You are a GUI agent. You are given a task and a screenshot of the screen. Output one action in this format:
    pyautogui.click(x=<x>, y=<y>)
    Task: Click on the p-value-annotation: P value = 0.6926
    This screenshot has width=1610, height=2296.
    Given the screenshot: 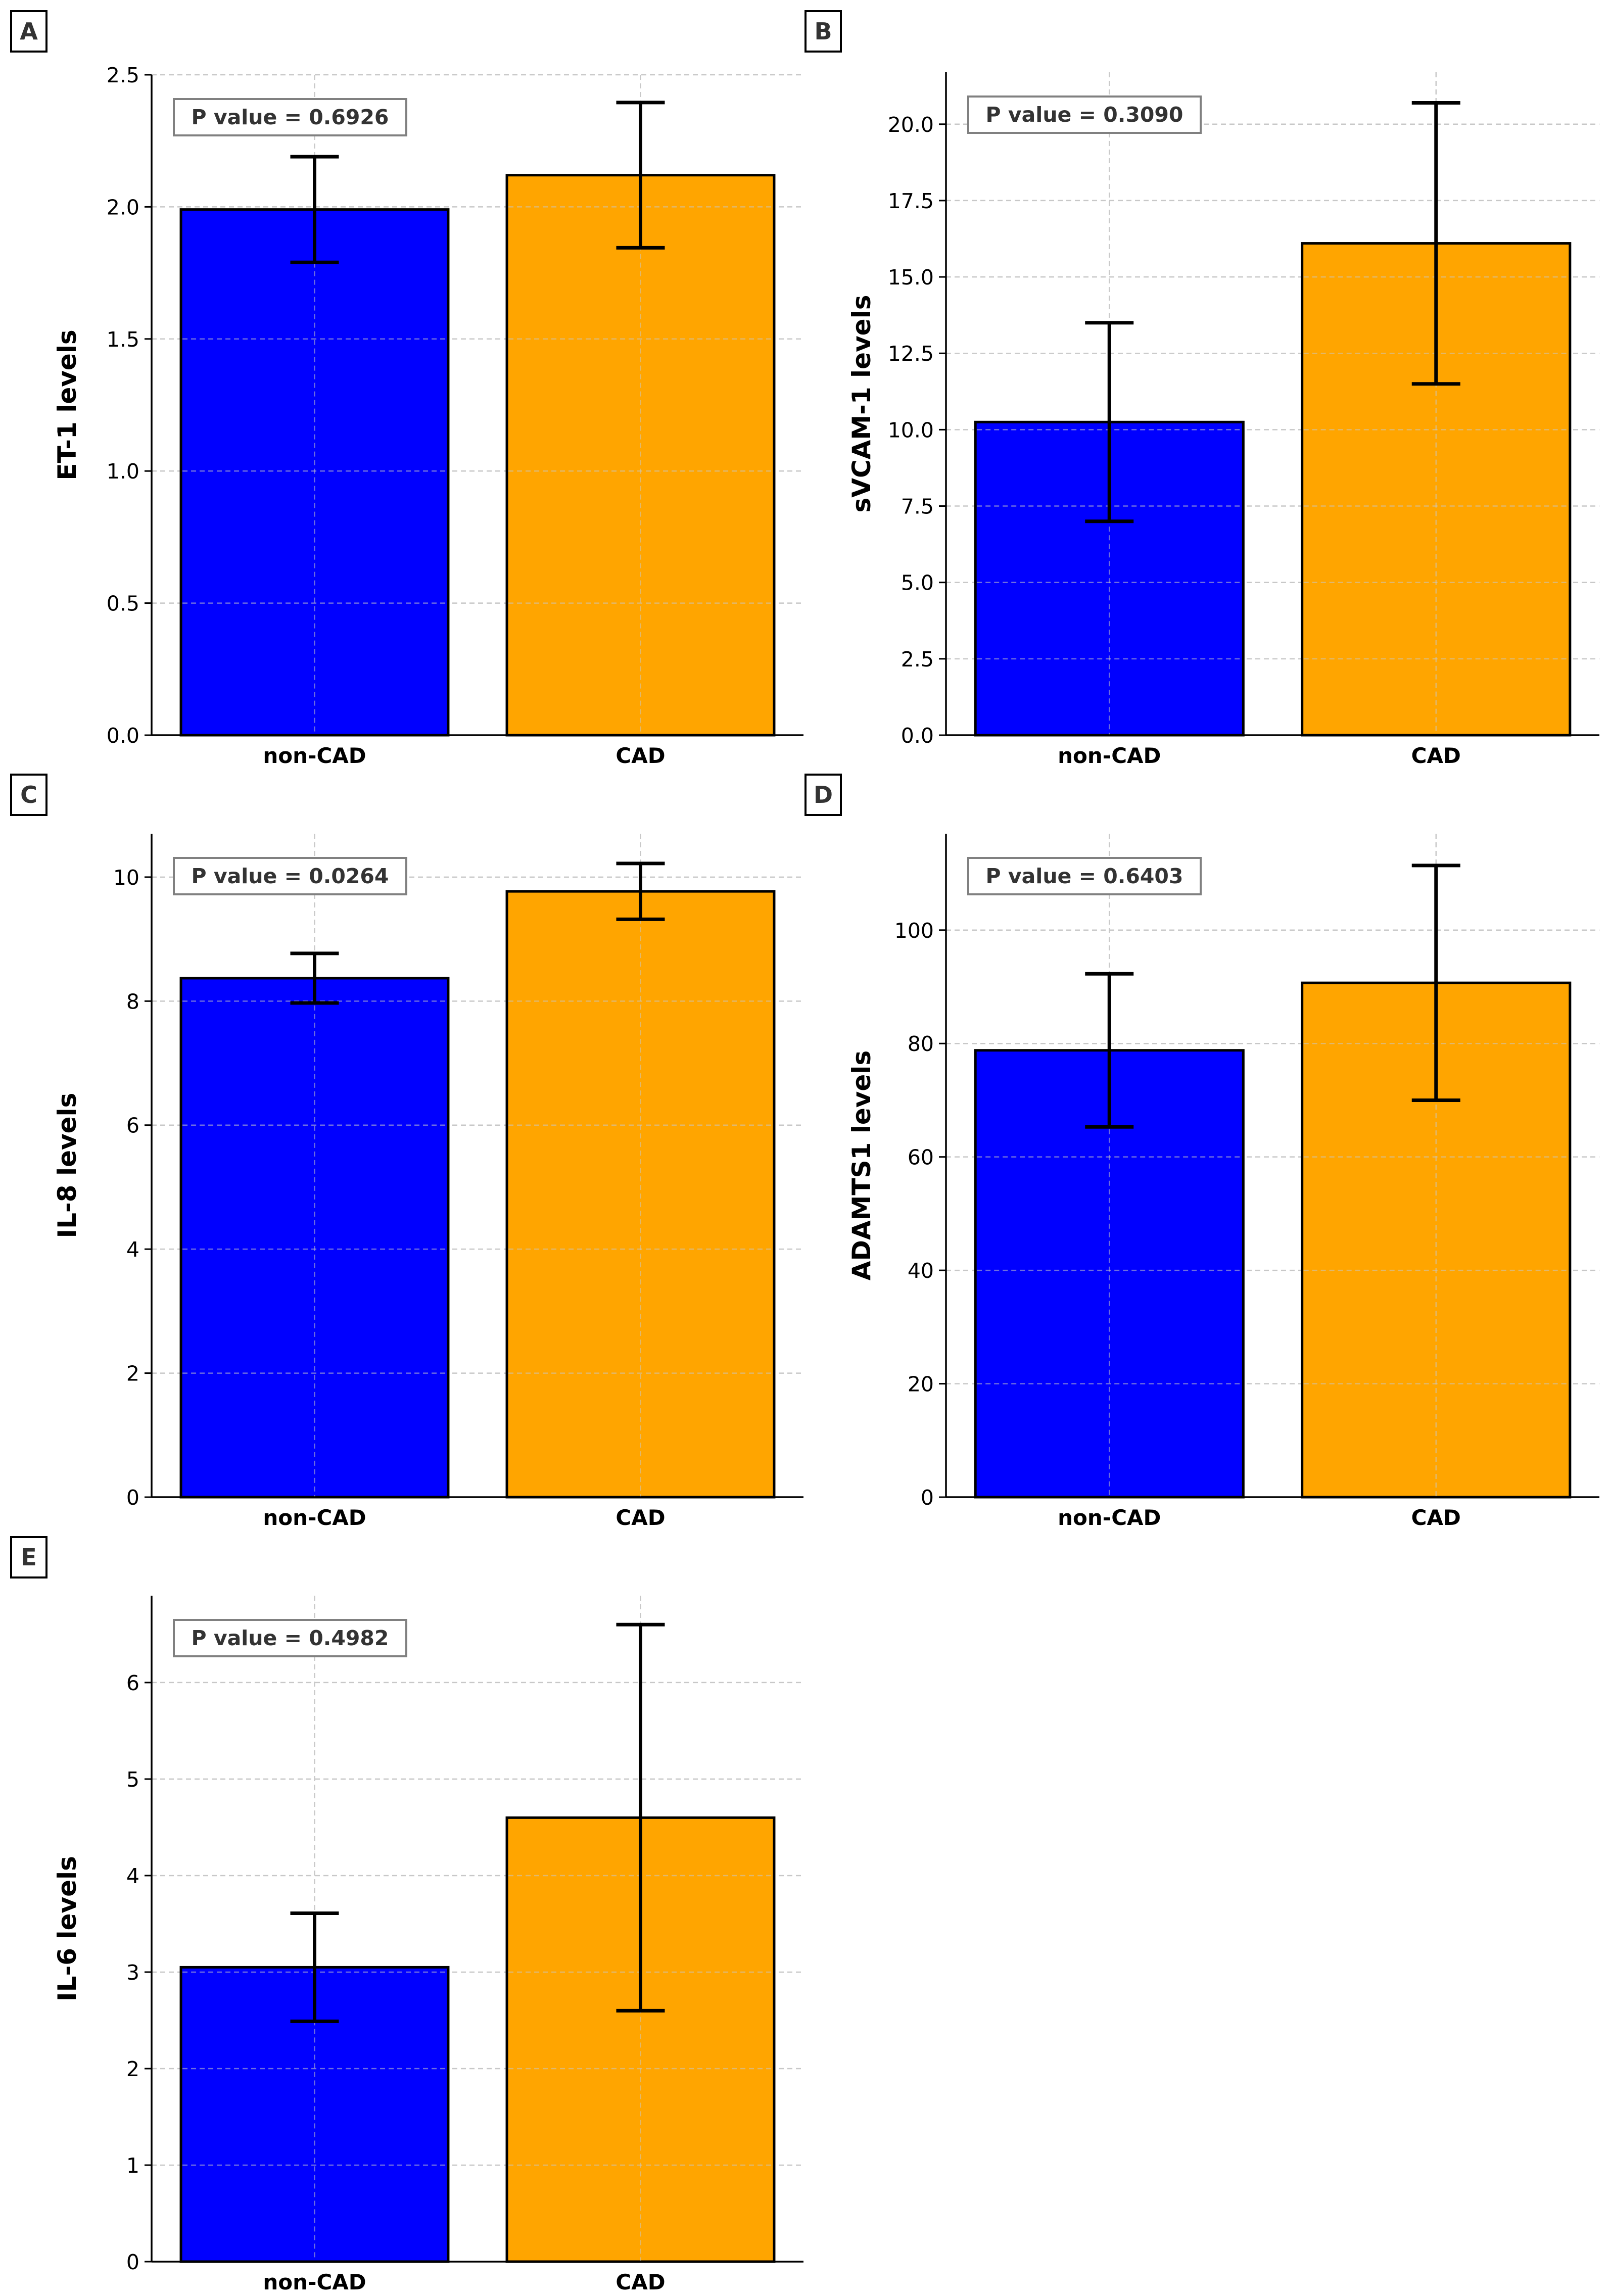 What is the action you would take?
    pyautogui.click(x=290, y=117)
    